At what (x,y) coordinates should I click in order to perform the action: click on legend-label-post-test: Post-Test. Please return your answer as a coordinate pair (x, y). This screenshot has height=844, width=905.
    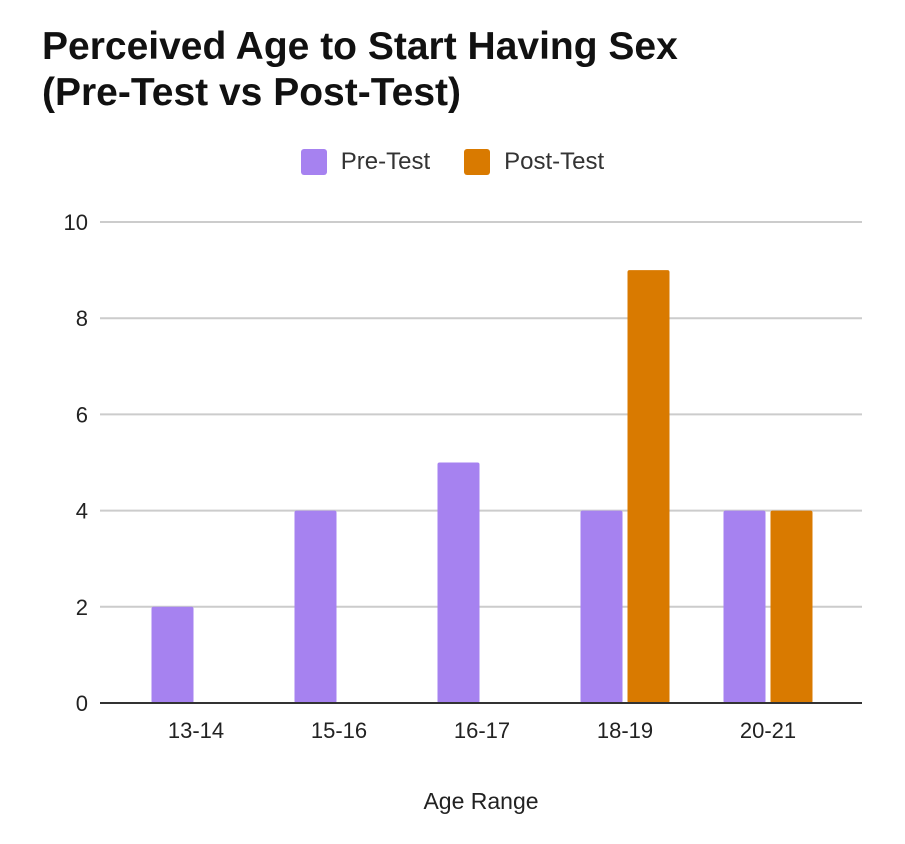
    Looking at the image, I should click on (554, 161).